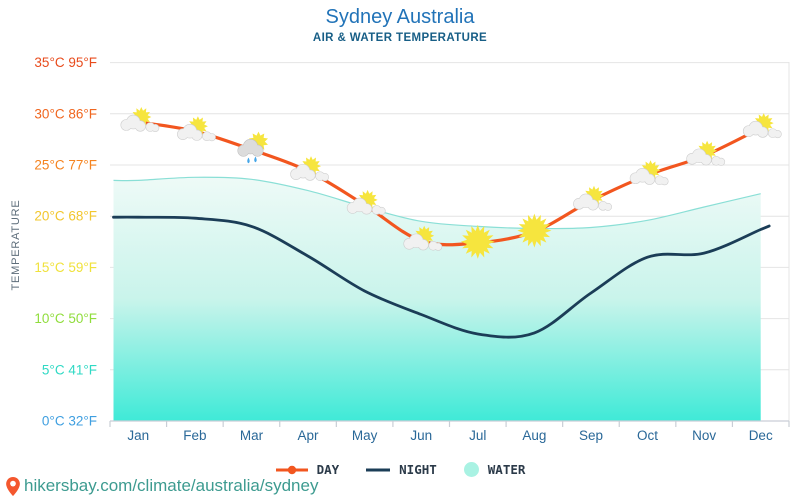 This screenshot has height=500, width=800. Describe the element at coordinates (437, 203) in the screenshot. I see `water-top-edge` at that location.